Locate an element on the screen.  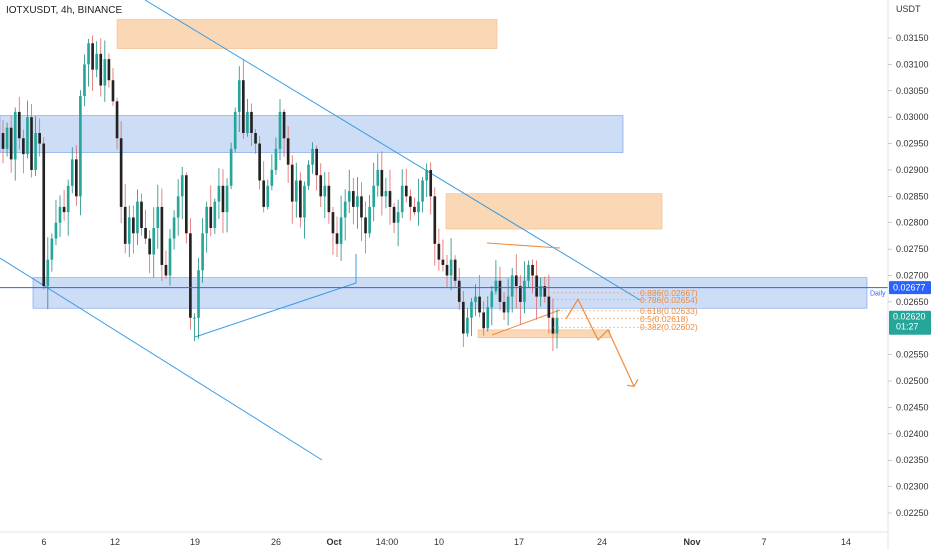
projection-line is located at coordinates (600, 342).